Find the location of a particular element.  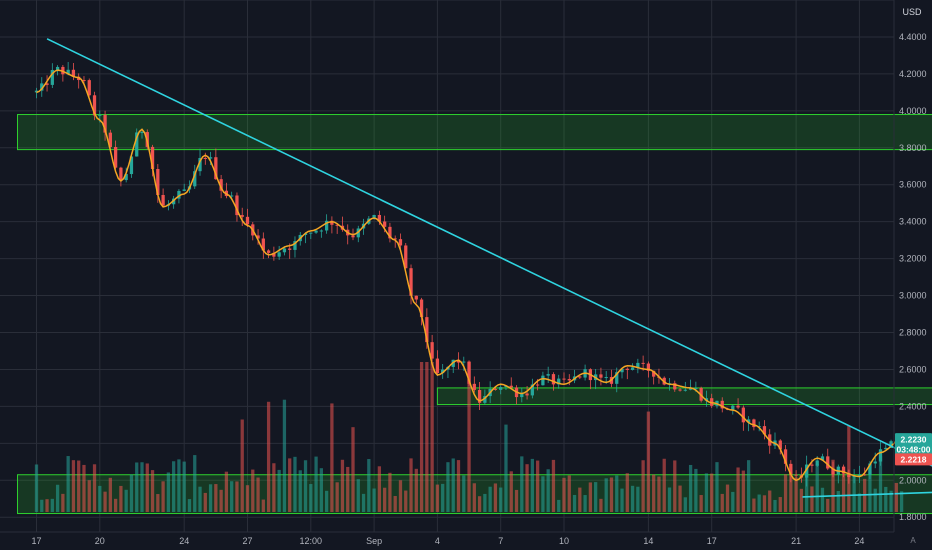

y-tick-label: 1.8000 is located at coordinates (913, 517).